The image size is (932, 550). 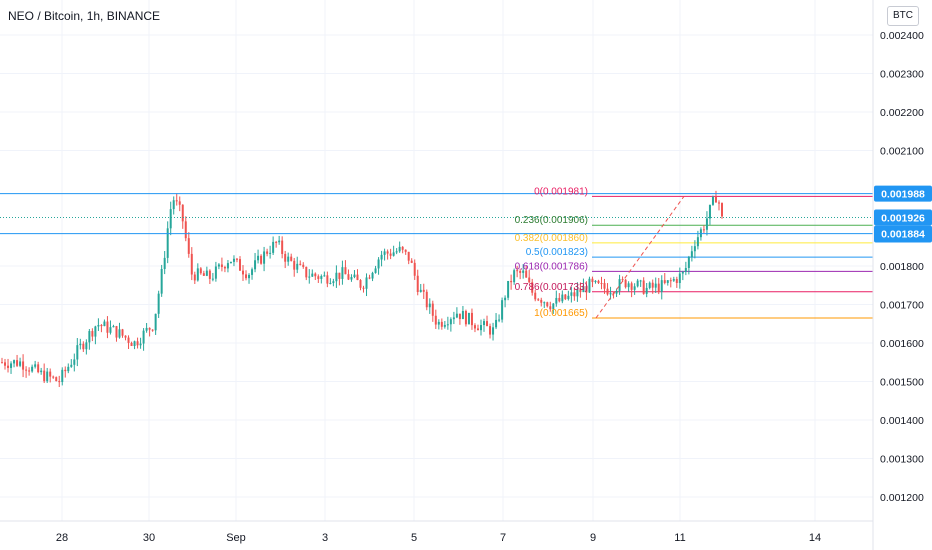 What do you see at coordinates (561, 191) in the screenshot?
I see `fib-label: 0(0.001981)` at bounding box center [561, 191].